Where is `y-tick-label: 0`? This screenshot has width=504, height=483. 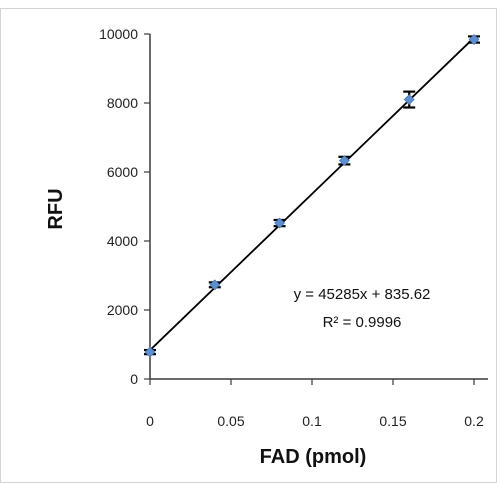 y-tick-label: 0 is located at coordinates (134, 379).